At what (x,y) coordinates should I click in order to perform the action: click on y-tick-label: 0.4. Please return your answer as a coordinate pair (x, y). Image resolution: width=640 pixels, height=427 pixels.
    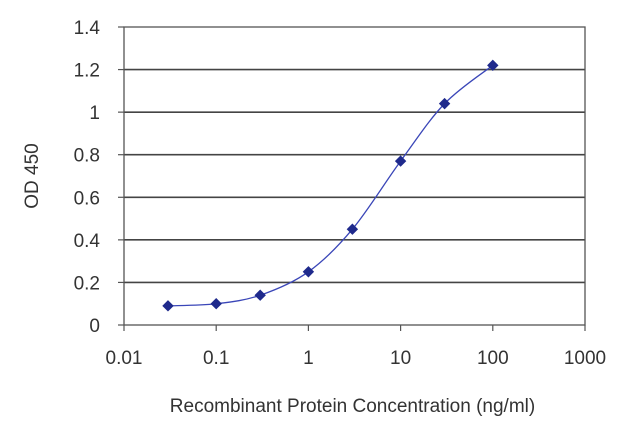
    Looking at the image, I should click on (87, 241).